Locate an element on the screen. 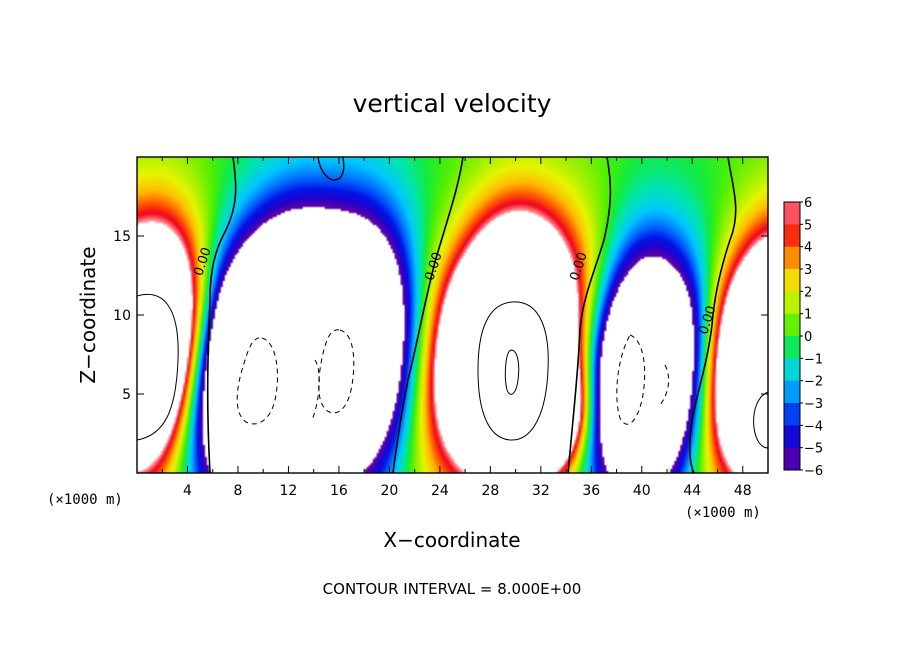  colorbar-label: 3 is located at coordinates (808, 270).